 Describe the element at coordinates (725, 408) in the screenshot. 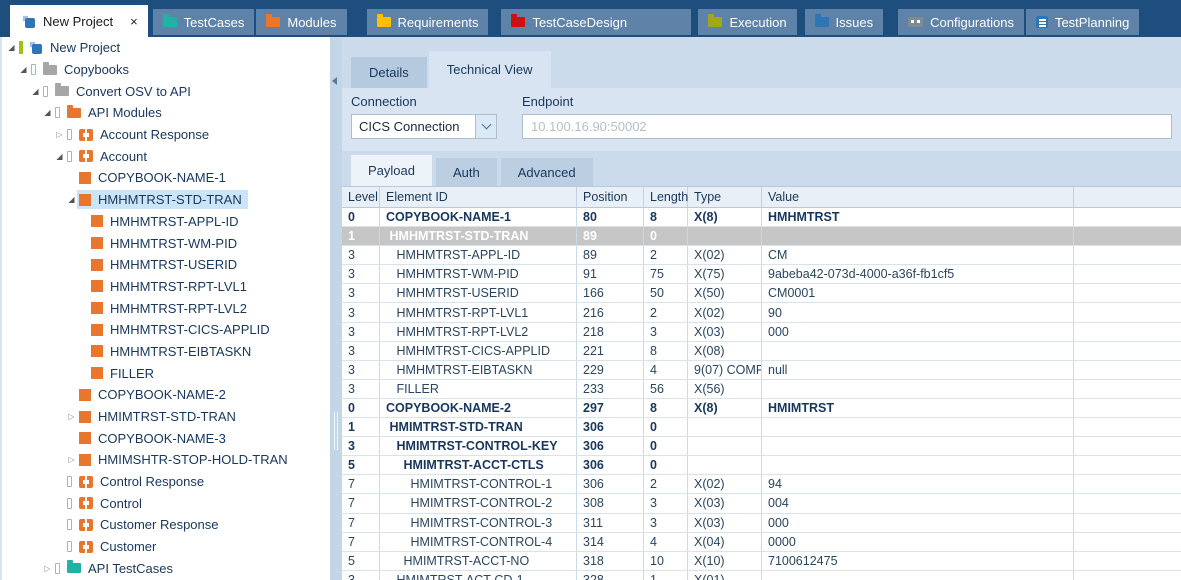

I see `cell-type: X(8)` at that location.